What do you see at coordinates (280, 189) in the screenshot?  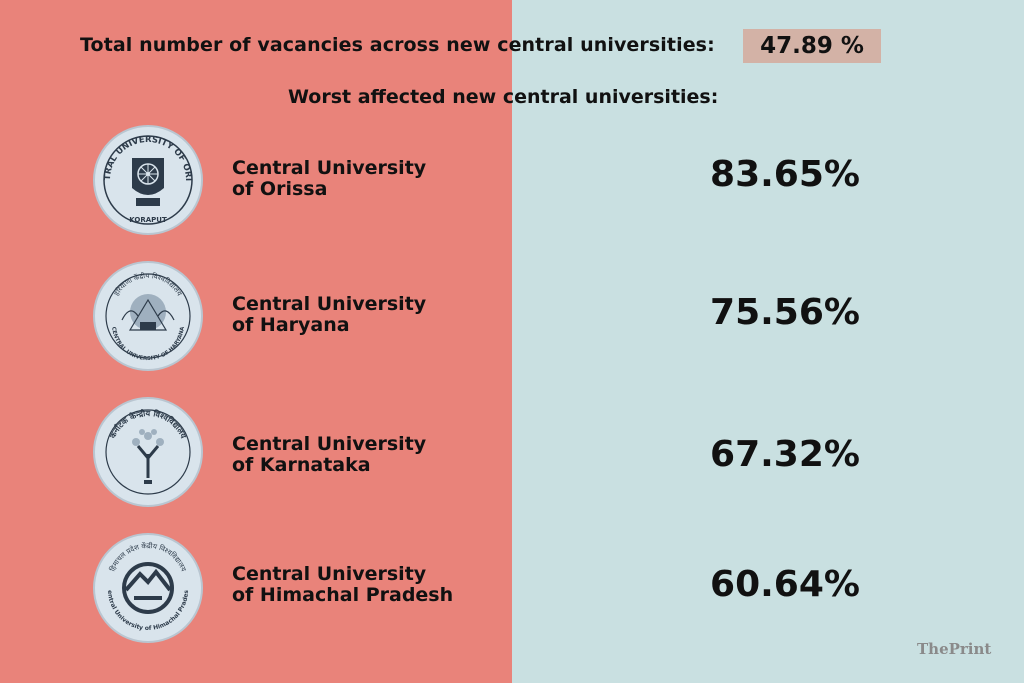 I see `university-name-line2: of Orissa` at bounding box center [280, 189].